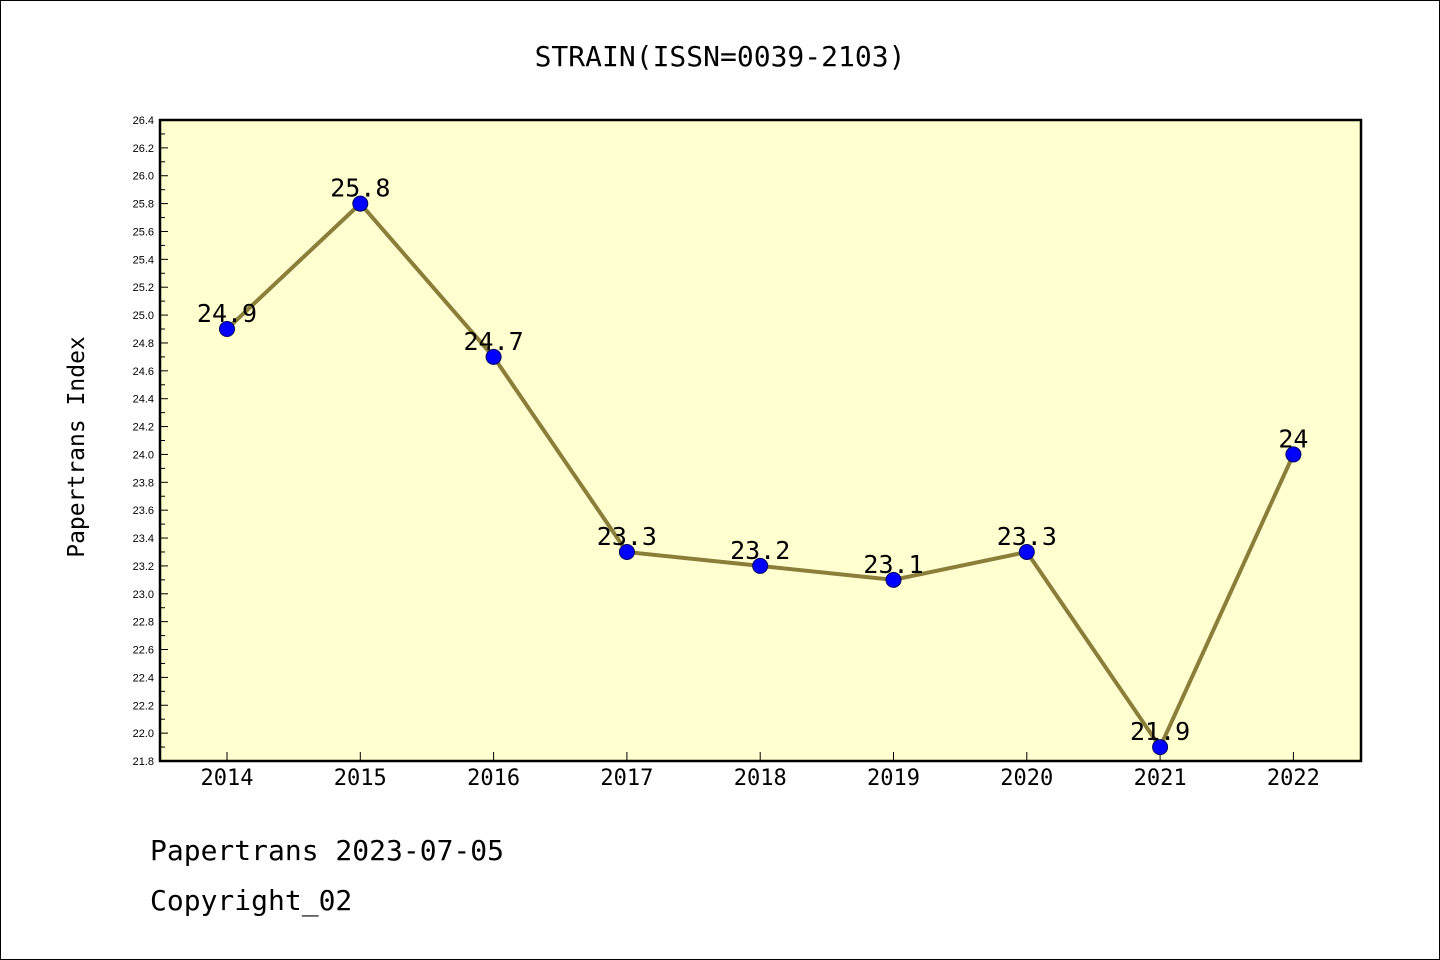 Image resolution: width=1440 pixels, height=960 pixels. I want to click on y-tick-label: 22.6, so click(143, 651).